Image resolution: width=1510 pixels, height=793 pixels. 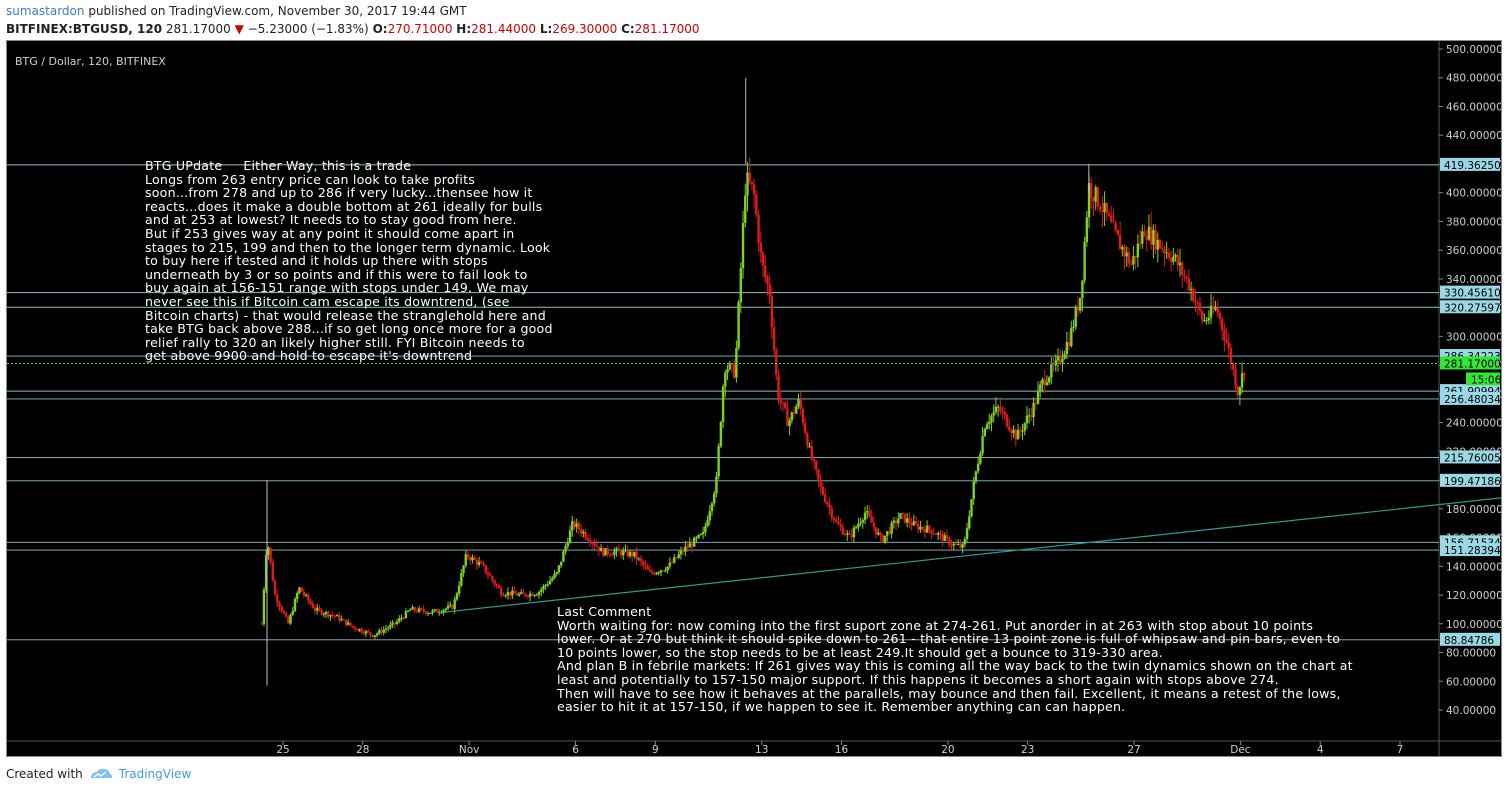 I want to click on trendline, so click(x=971, y=555).